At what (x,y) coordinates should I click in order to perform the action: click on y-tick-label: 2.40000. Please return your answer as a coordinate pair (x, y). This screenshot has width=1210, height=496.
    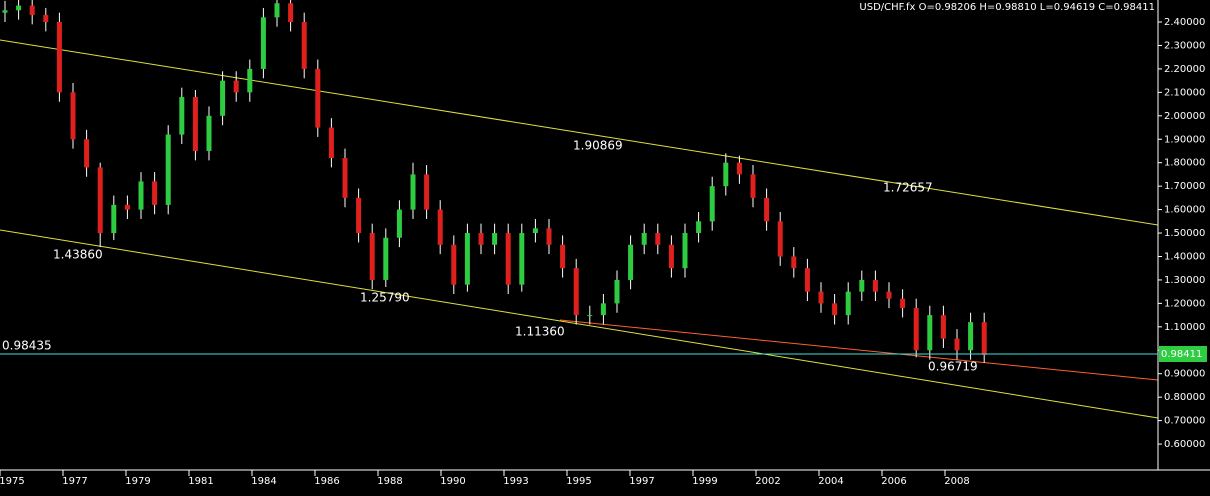
    Looking at the image, I should click on (1184, 22).